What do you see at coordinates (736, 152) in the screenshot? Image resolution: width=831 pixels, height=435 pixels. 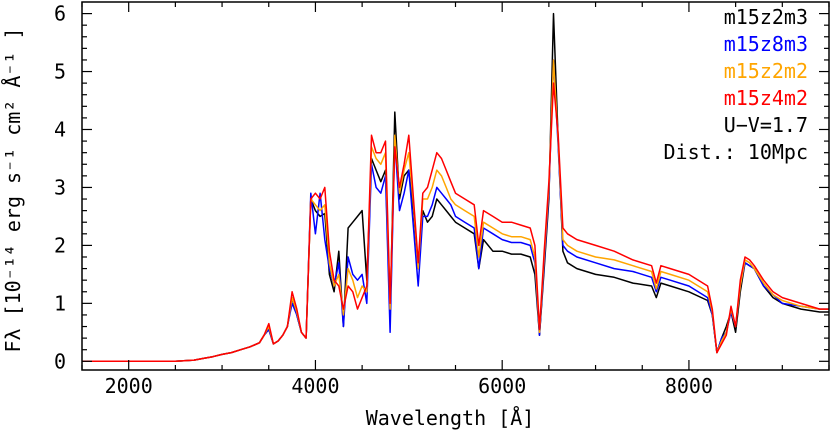 I see `annotation-distance: Dist.: 10Mpc` at bounding box center [736, 152].